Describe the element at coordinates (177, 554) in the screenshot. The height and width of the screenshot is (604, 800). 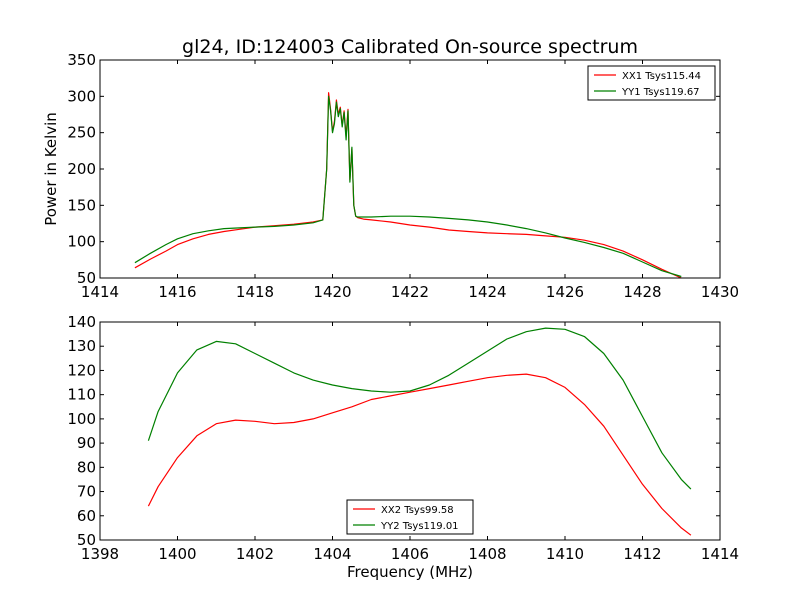
I see `x-tick-label: 1400` at that location.